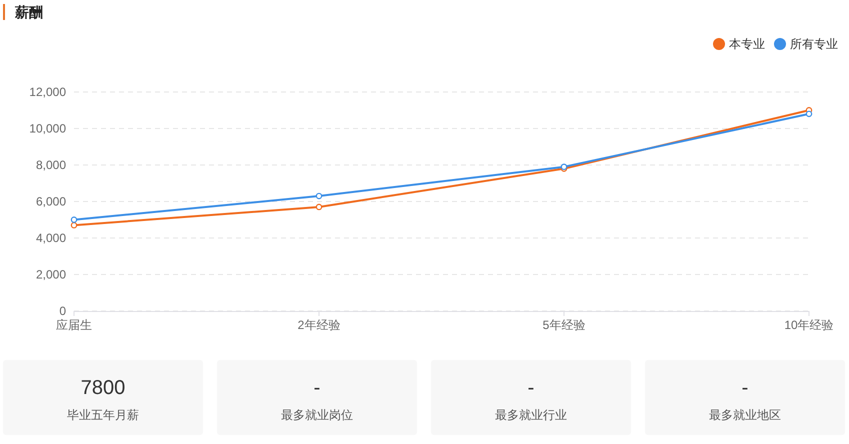  Describe the element at coordinates (319, 325) in the screenshot. I see `x-tick-label: 2年经验` at that location.